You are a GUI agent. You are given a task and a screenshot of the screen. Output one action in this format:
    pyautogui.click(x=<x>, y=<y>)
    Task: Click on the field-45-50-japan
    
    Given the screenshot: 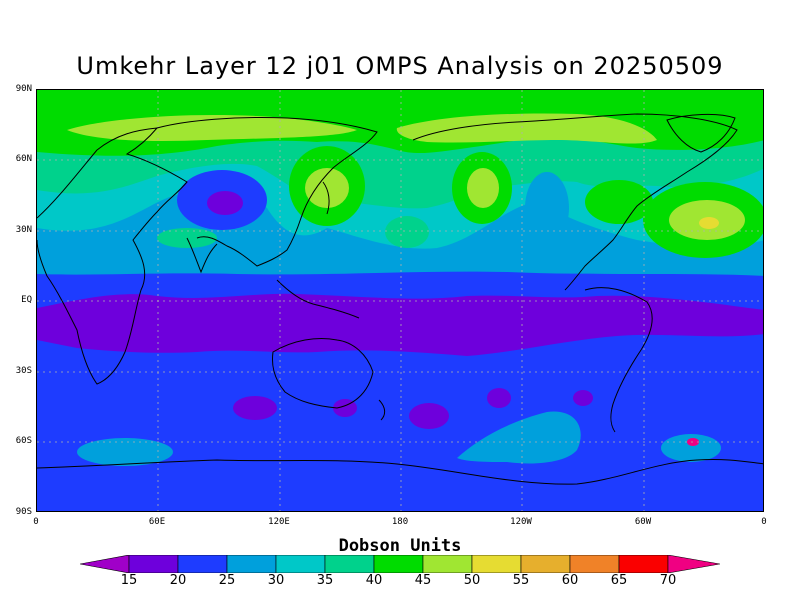 What is the action you would take?
    pyautogui.click(x=327, y=188)
    